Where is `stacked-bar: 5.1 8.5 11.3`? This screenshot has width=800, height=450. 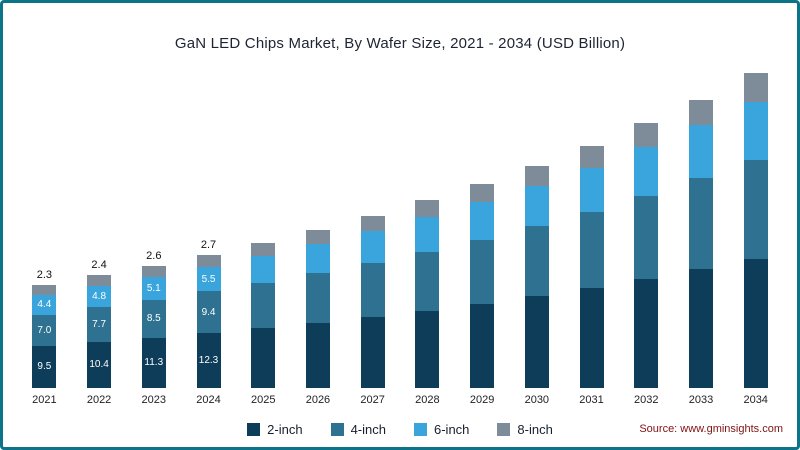
stacked-bar: 5.1 8.5 11.3 is located at coordinates (153, 326).